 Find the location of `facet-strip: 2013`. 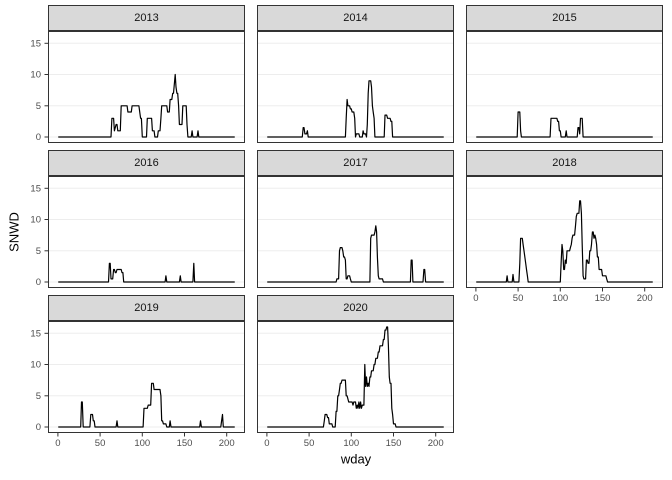

facet-strip: 2013 is located at coordinates (146, 18).